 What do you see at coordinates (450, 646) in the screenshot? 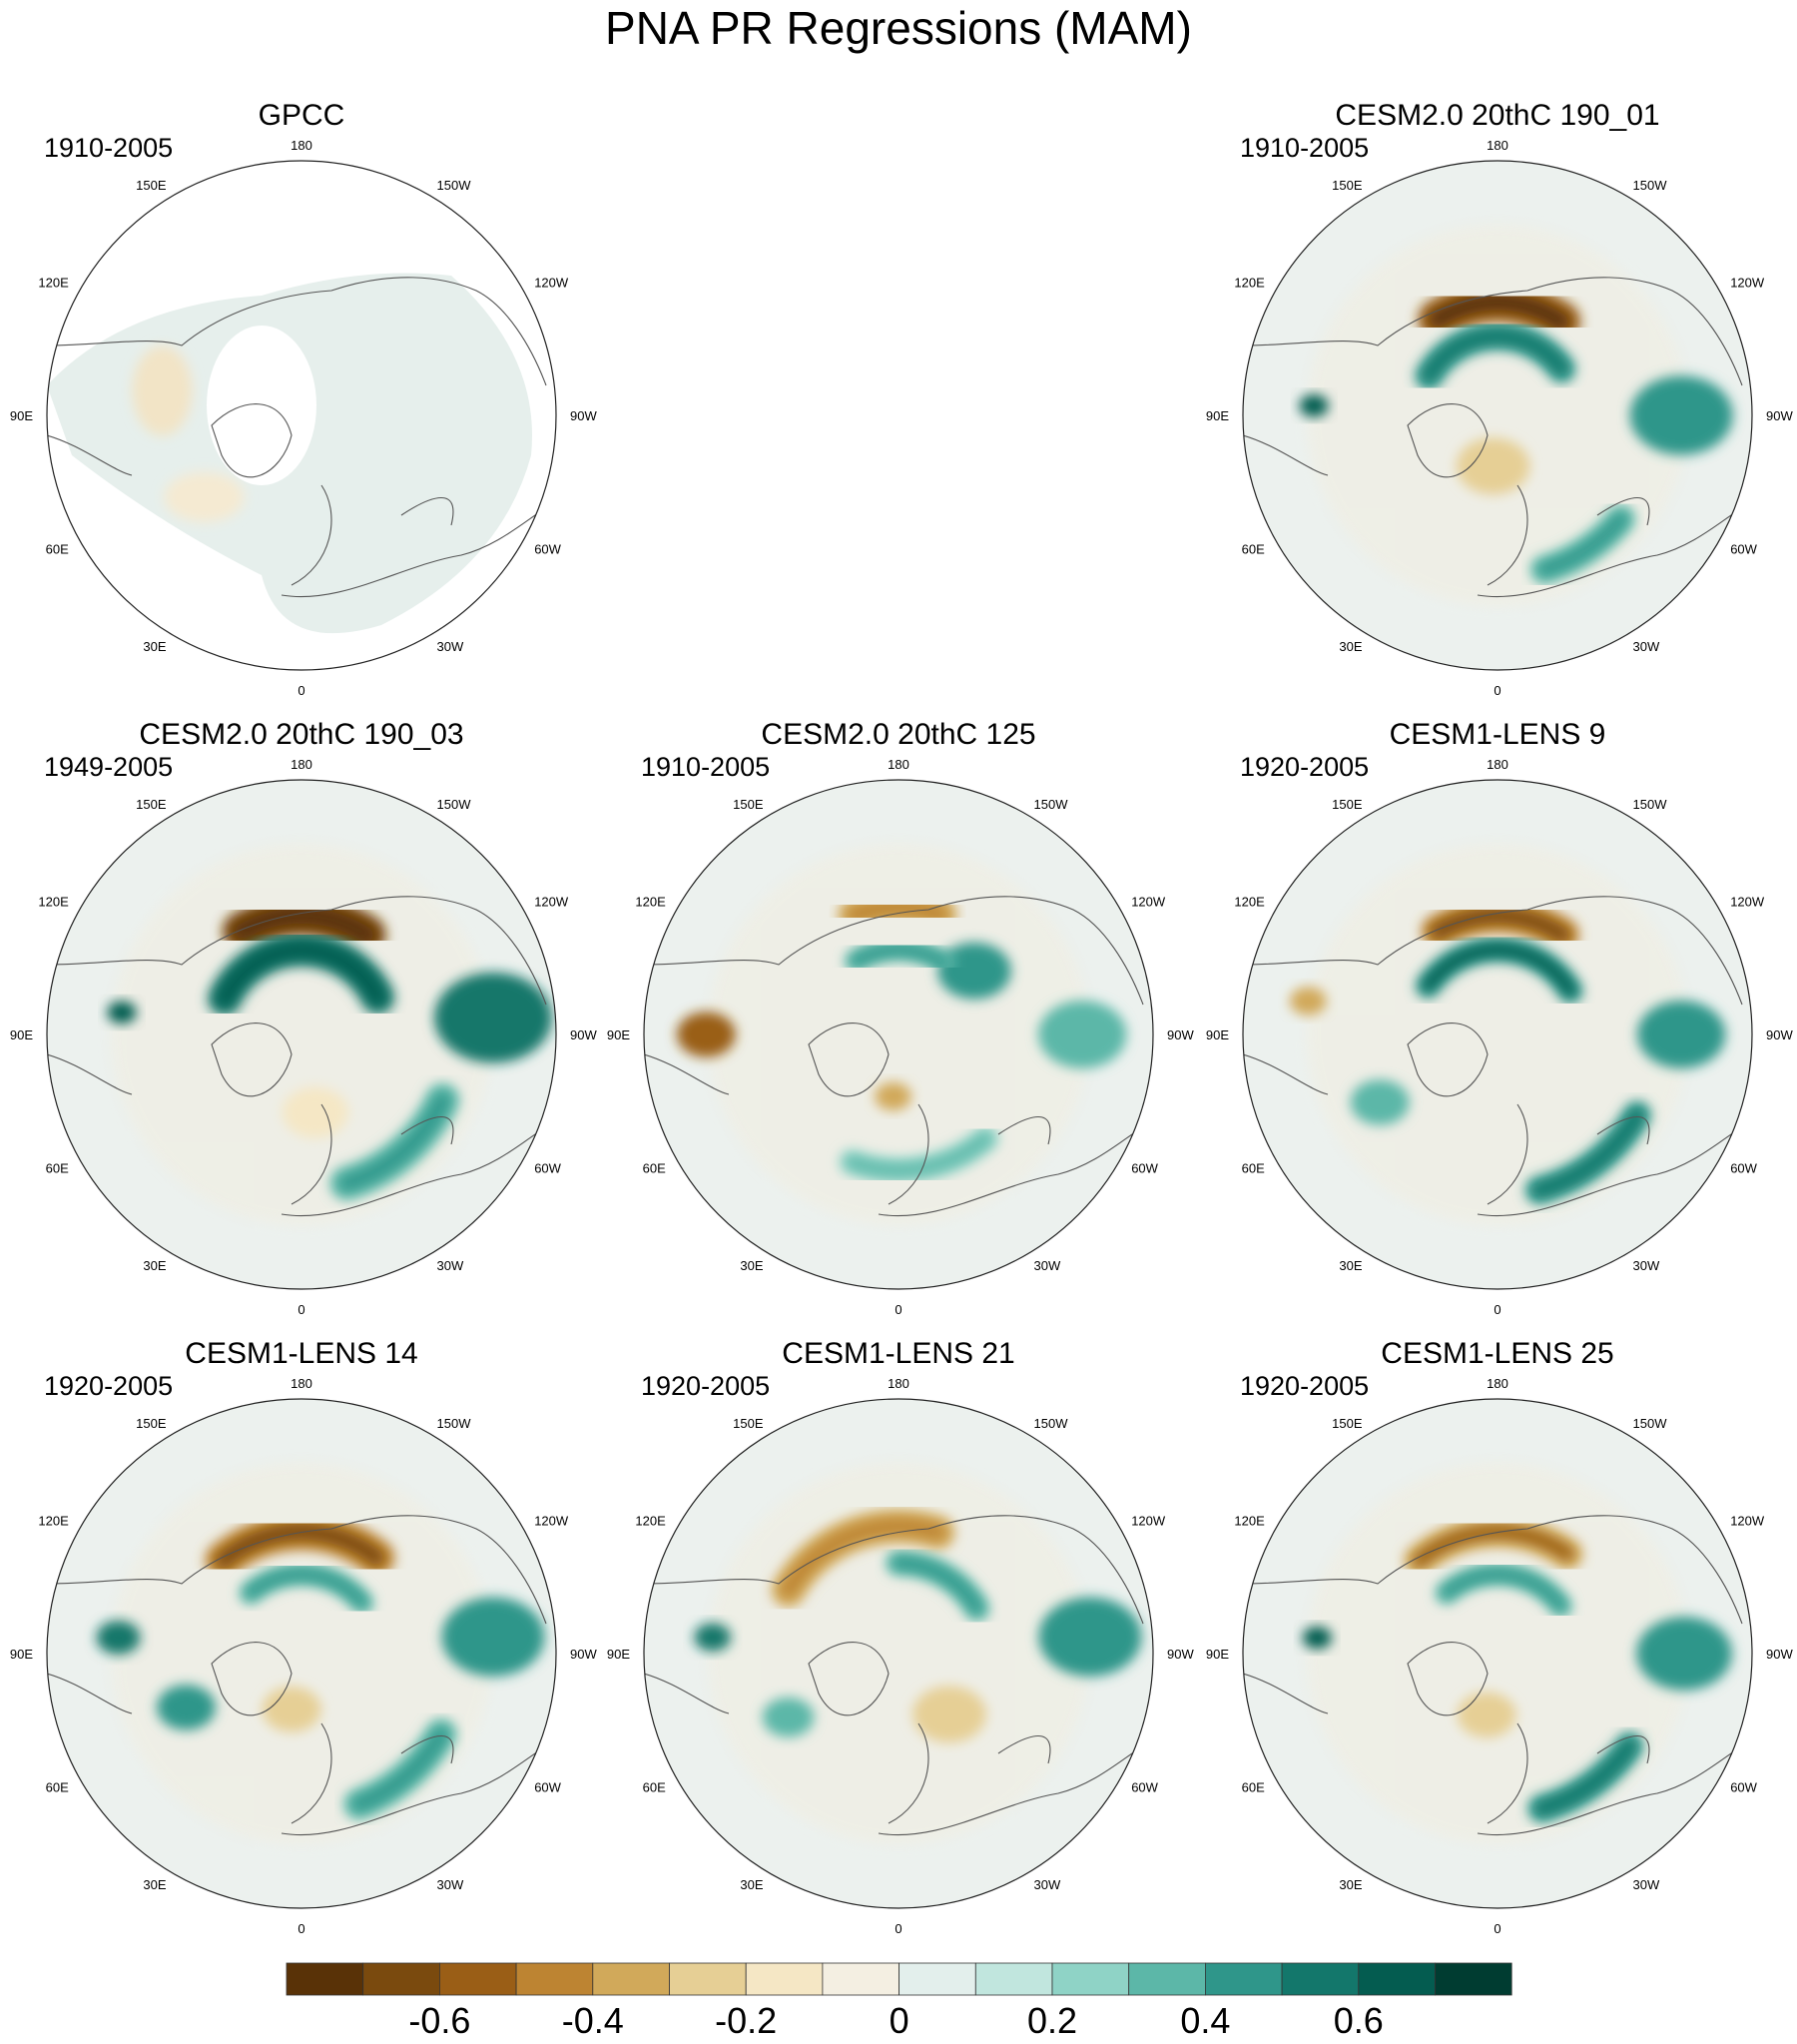
I see `longitude-label: 30W` at bounding box center [450, 646].